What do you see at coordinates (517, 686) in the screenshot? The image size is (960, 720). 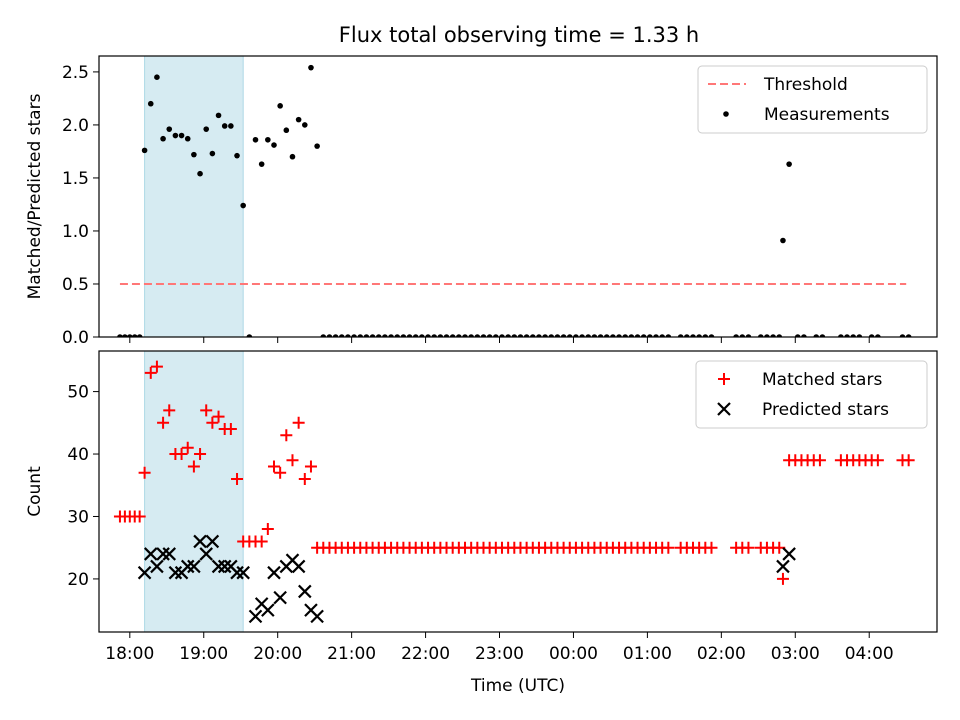 I see `x-axis-label: Time (UTC)` at bounding box center [517, 686].